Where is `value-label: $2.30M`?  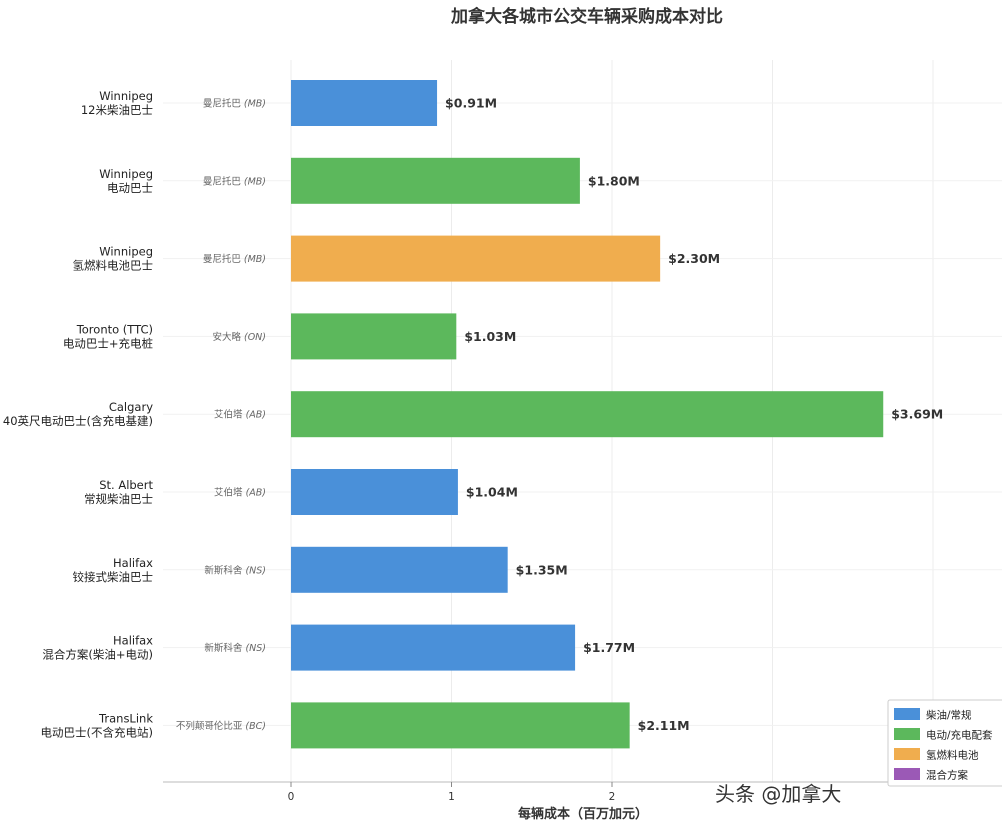 value-label: $2.30M is located at coordinates (694, 258).